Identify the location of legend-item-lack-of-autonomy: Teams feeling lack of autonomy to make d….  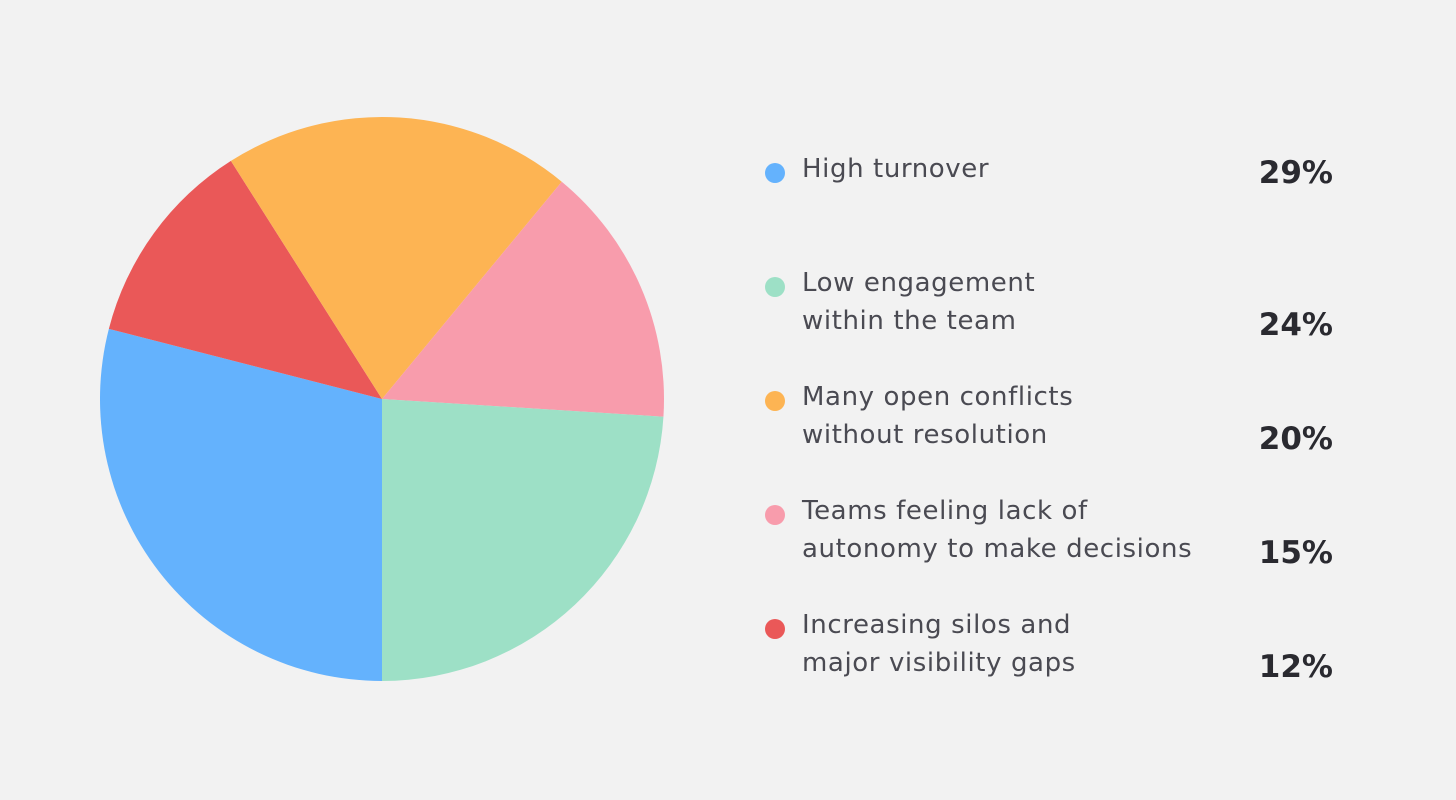
(1050, 549).